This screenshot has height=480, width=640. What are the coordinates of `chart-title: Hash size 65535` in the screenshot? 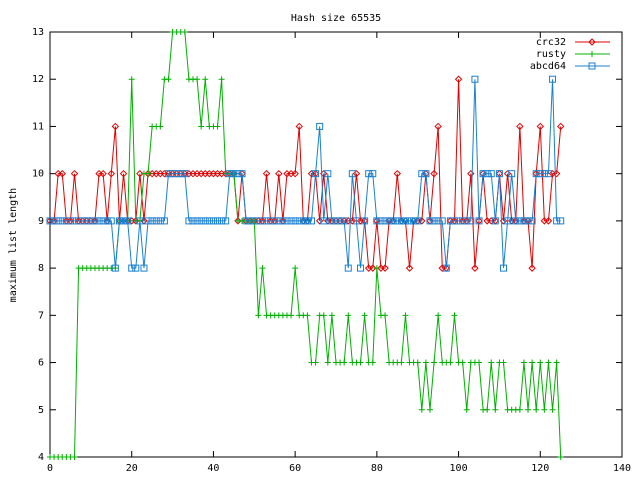 It's located at (336, 18).